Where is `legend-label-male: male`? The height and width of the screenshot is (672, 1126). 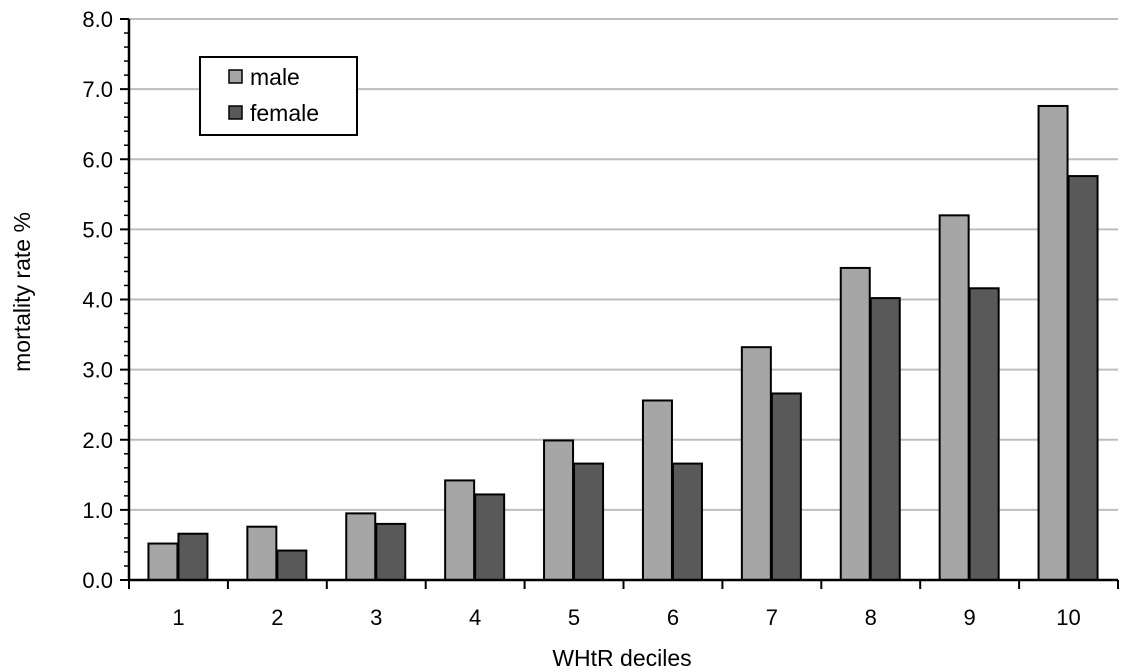
legend-label-male: male is located at coordinates (275, 77).